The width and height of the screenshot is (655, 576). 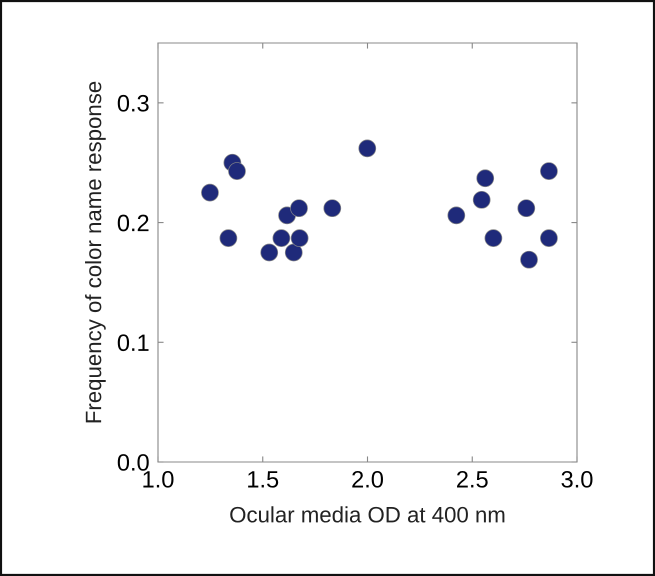 I want to click on x-tick-label: 1.0, so click(x=158, y=479).